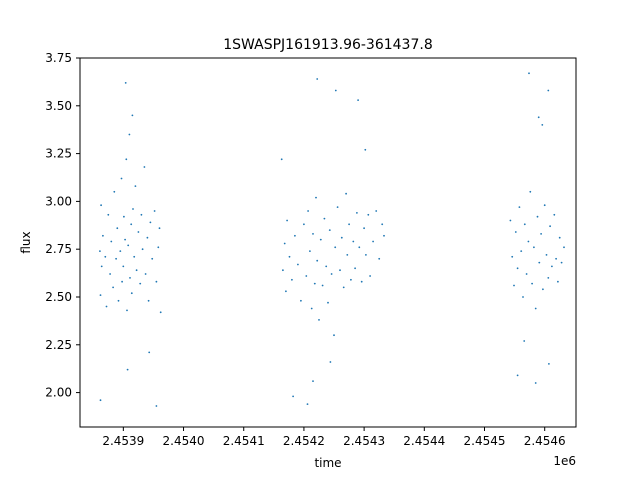 The width and height of the screenshot is (640, 480). I want to click on x-tick-label: 2.4542, so click(304, 441).